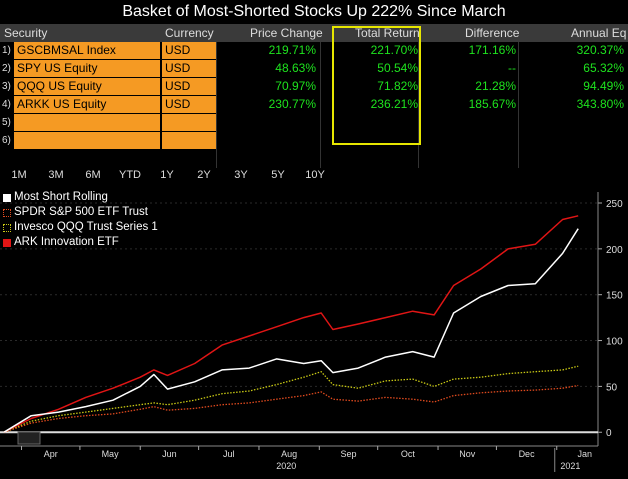 This screenshot has height=479, width=628. I want to click on header-security: Security, so click(26, 33).